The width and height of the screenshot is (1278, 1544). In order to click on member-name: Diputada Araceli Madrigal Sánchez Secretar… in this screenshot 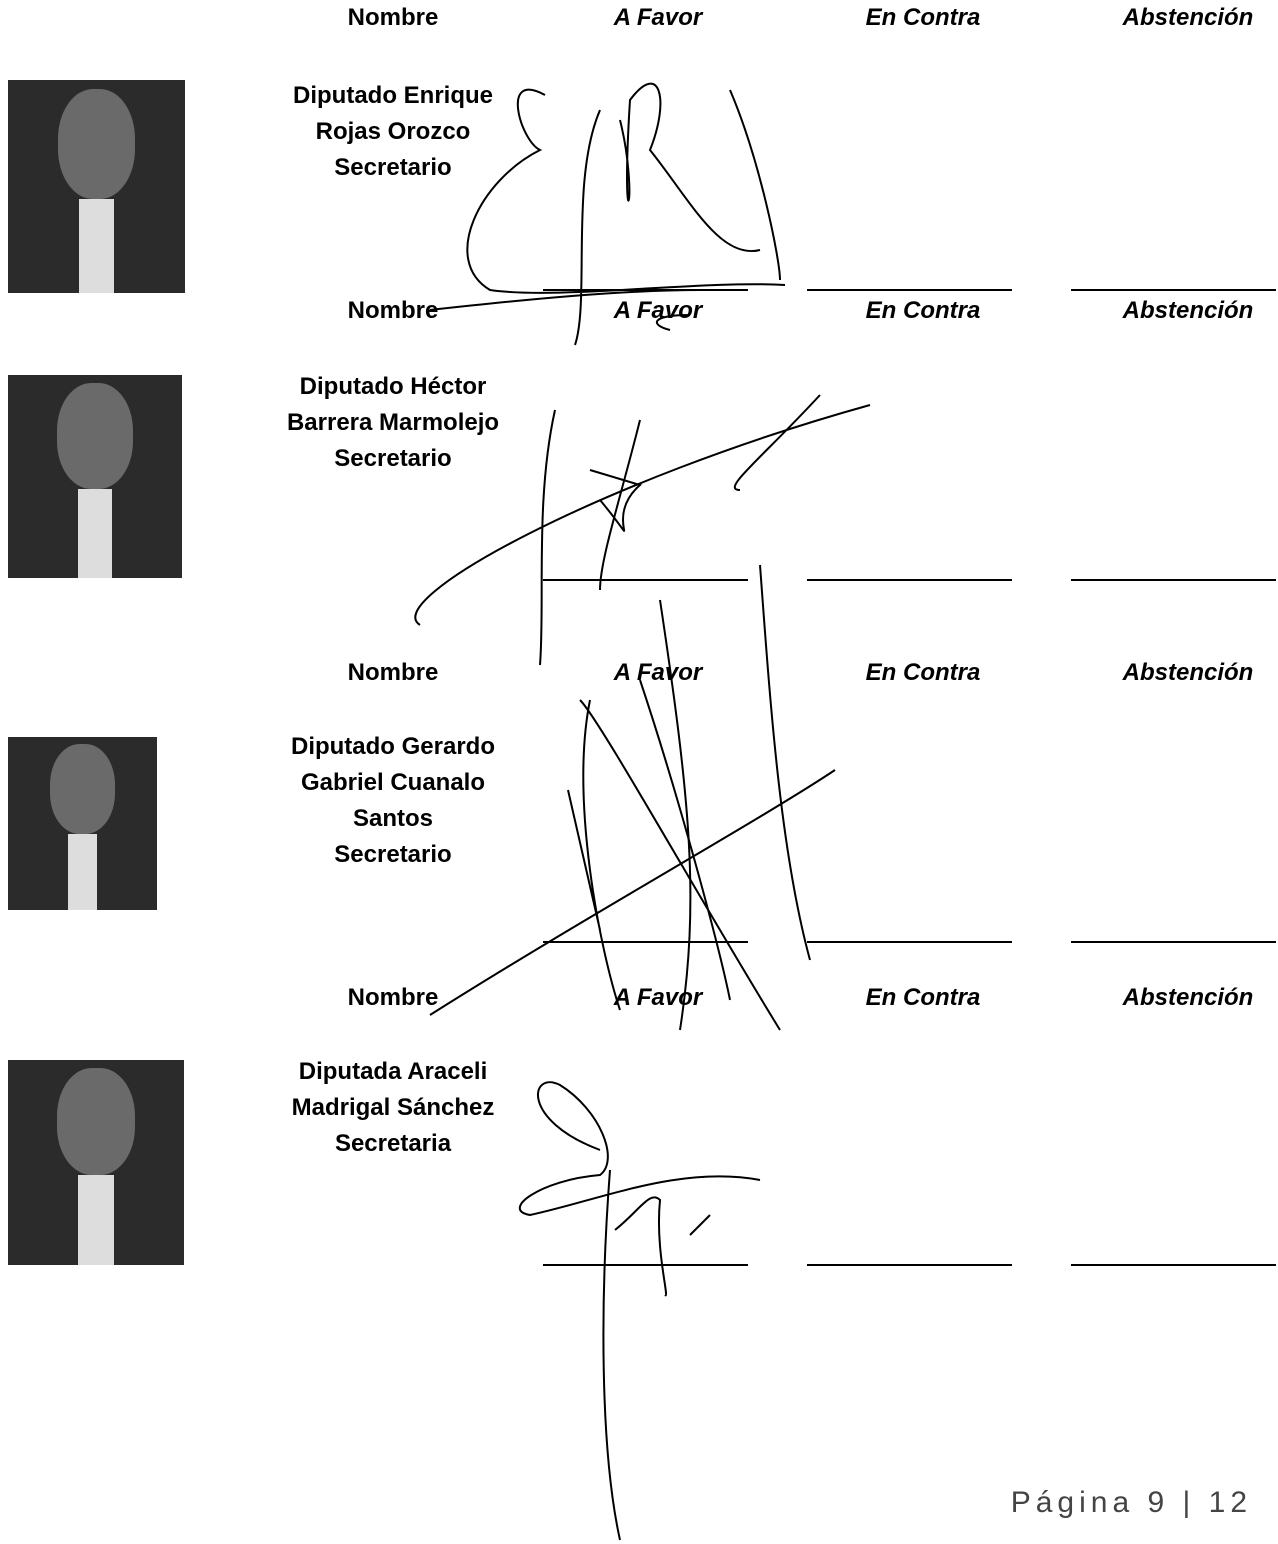, I will do `click(393, 1108)`.